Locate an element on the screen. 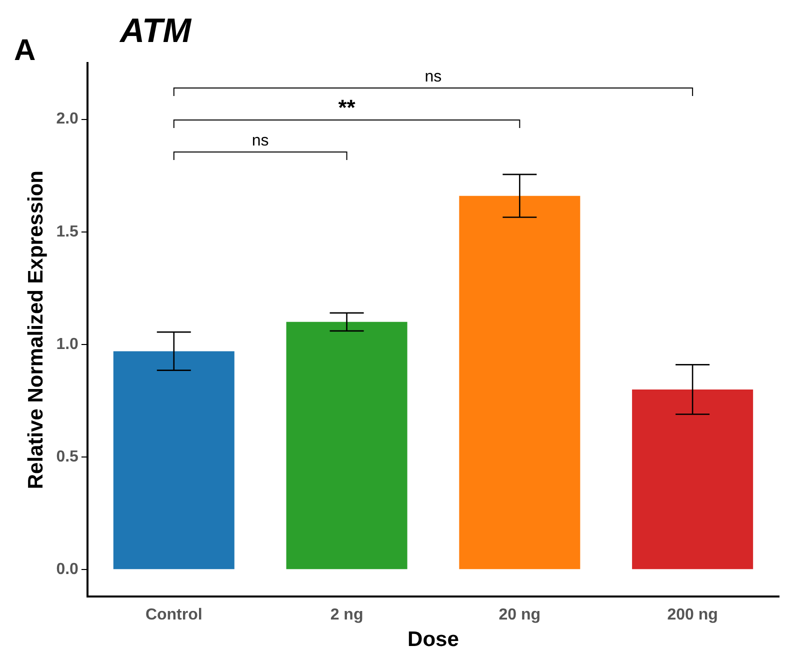 Image resolution: width=791 pixels, height=661 pixels. annotation: ** is located at coordinates (347, 107).